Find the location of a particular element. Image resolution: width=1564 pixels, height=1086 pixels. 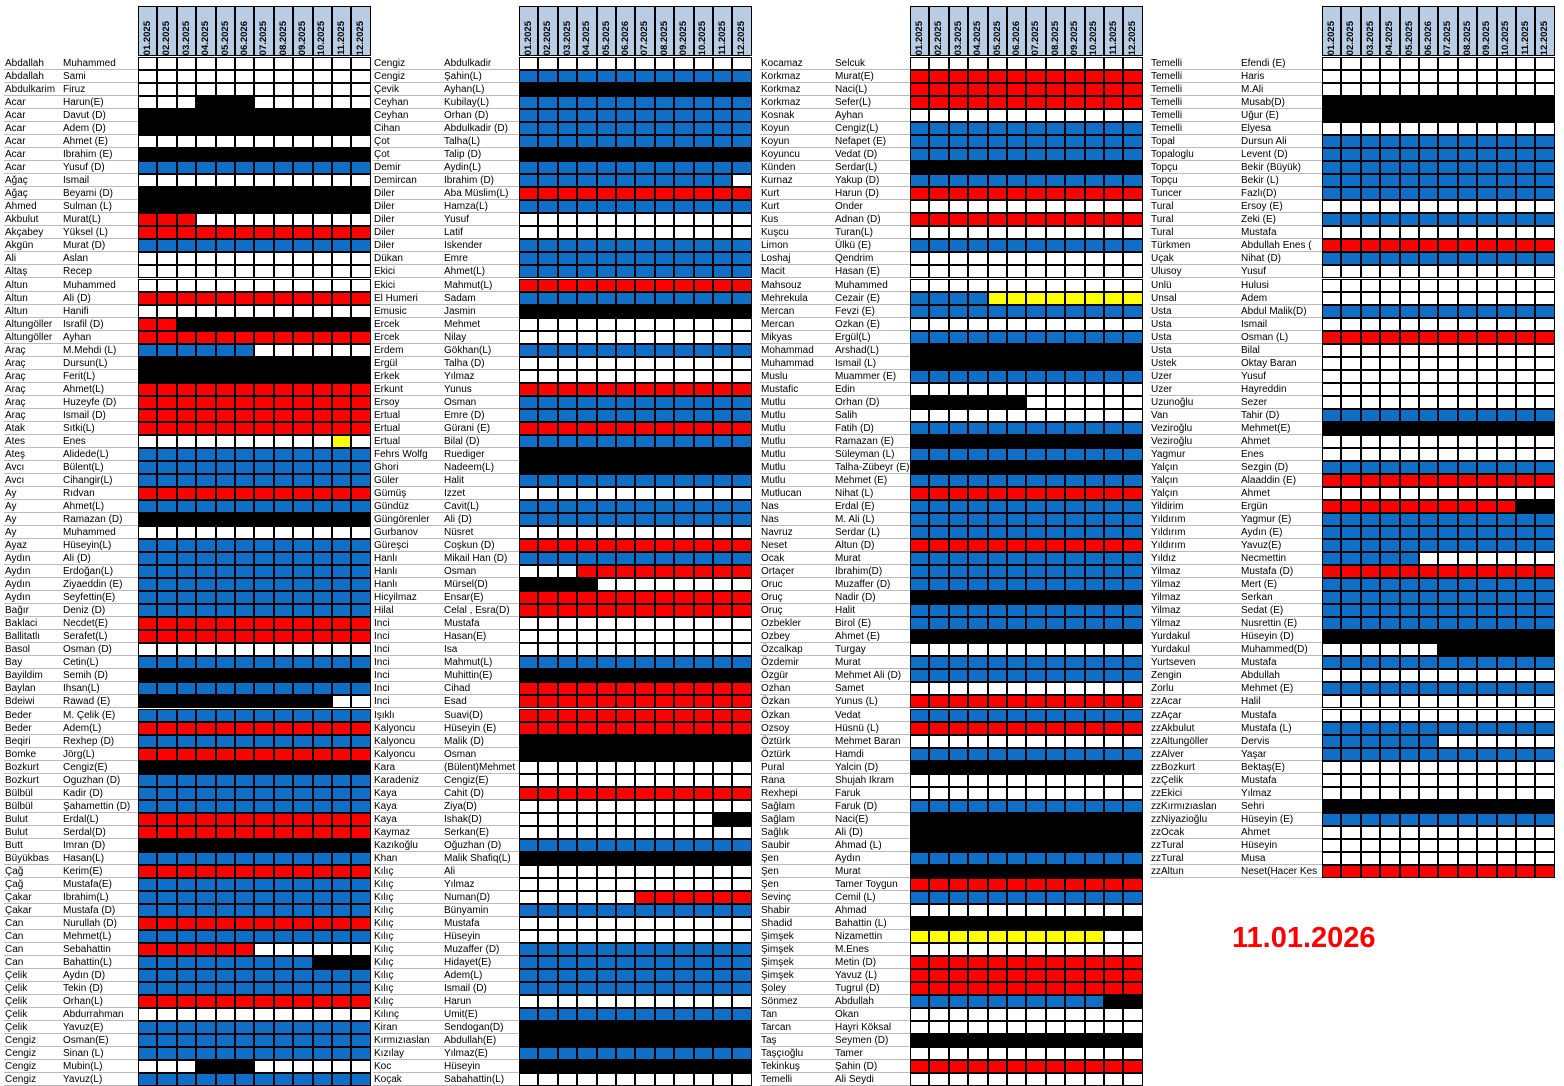

firstname-cell: Yakup (D) is located at coordinates (872, 181).